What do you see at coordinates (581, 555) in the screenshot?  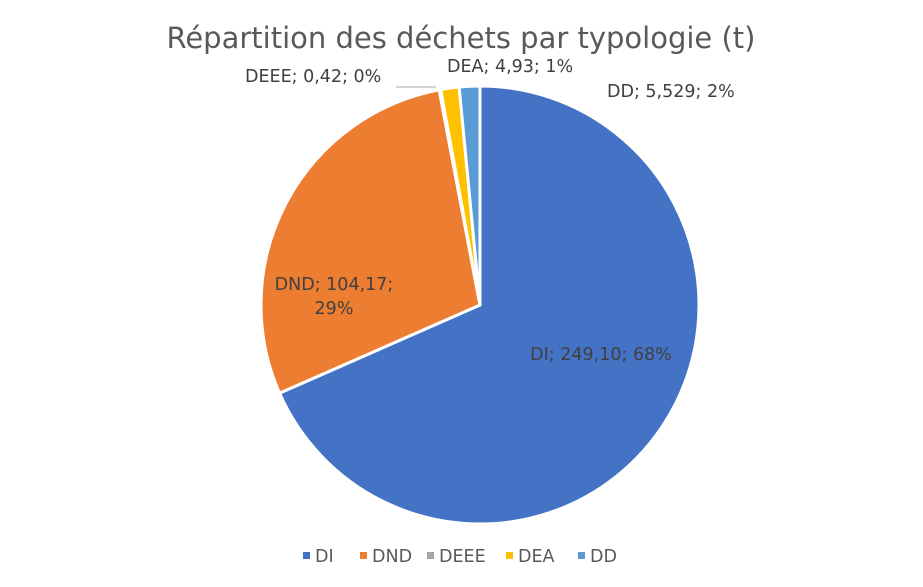 I see `legend-swatch-dd` at bounding box center [581, 555].